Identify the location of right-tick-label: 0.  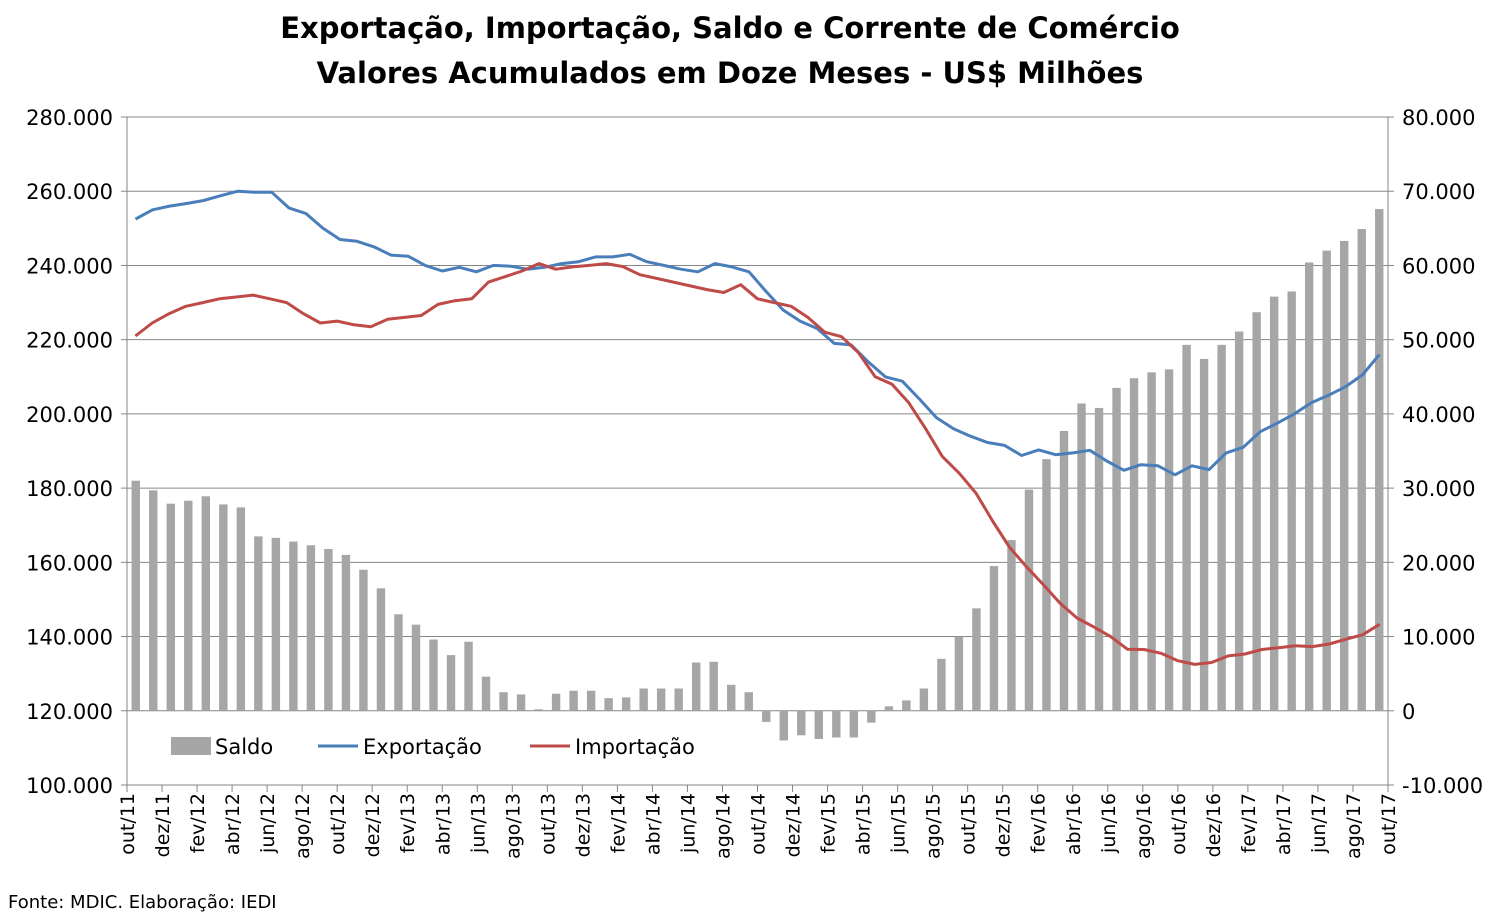
(1408, 712).